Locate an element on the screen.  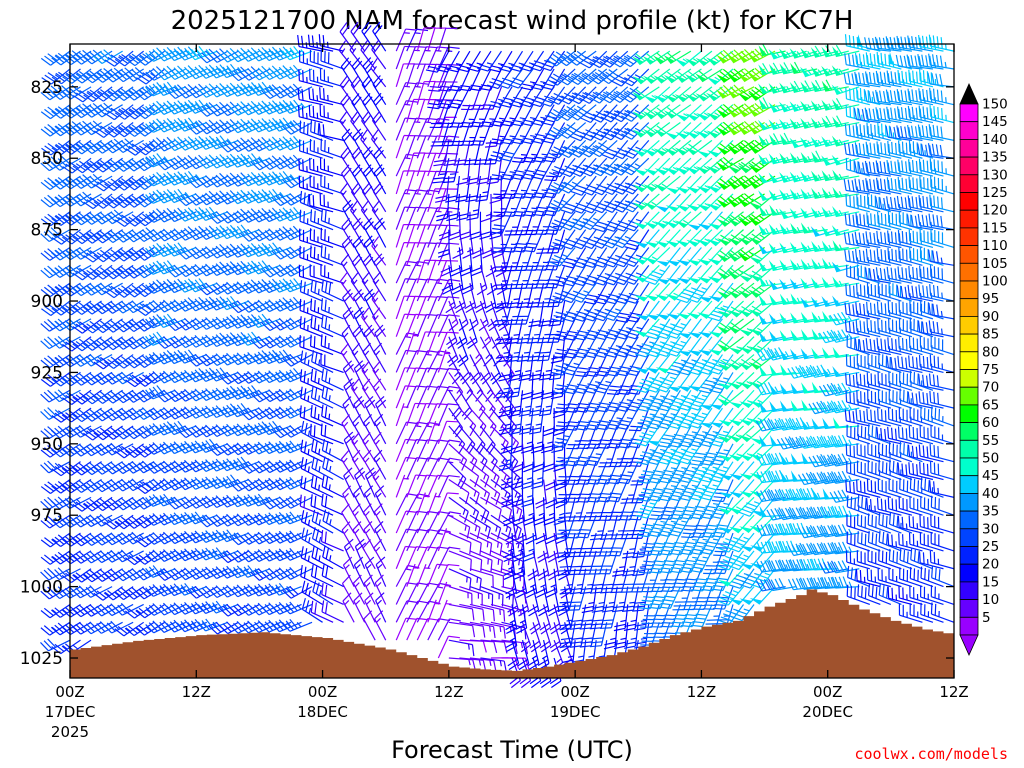
x-tick-label: 12Z is located at coordinates (448, 692).